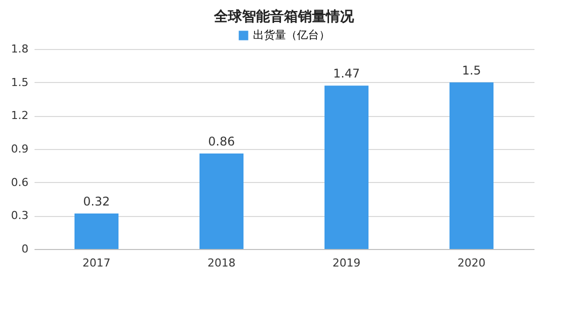 The width and height of the screenshot is (575, 334). Describe the element at coordinates (25, 249) in the screenshot. I see `y-tick-label: 0` at that location.